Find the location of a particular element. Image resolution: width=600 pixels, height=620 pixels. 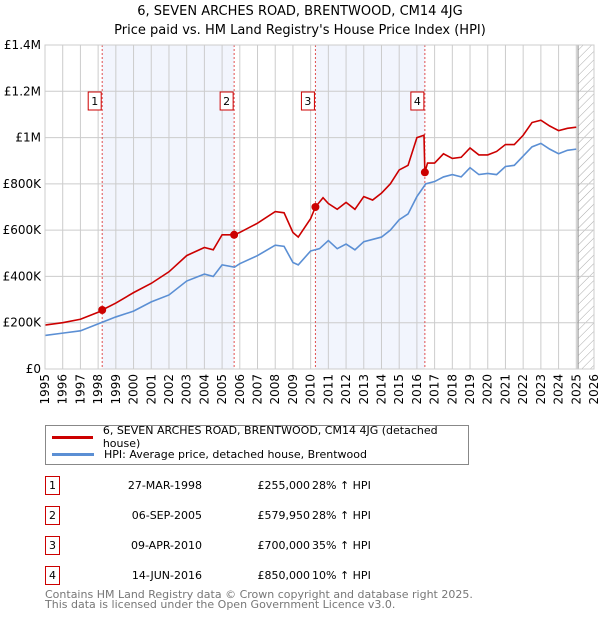

x-tick-label: 2008 is located at coordinates (275, 389).